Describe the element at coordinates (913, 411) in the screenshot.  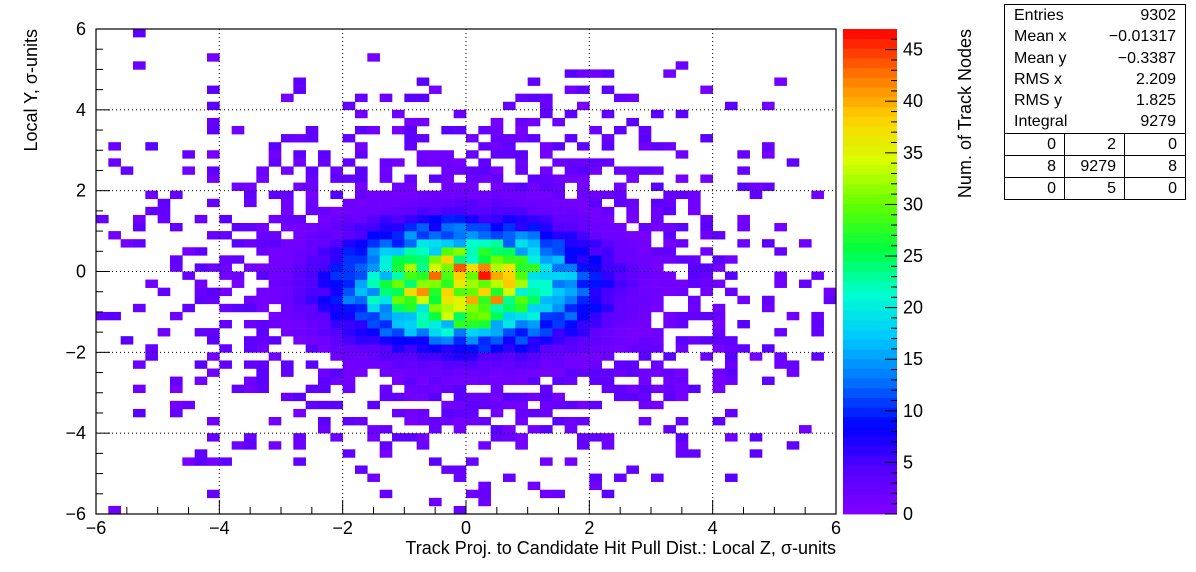
I see `colorbar-tick-label: 10` at that location.